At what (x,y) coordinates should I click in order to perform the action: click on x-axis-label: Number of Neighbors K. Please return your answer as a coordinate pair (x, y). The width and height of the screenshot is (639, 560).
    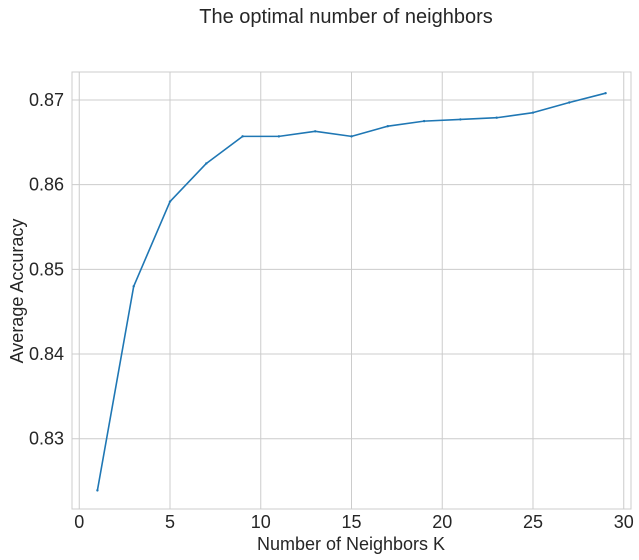
    Looking at the image, I should click on (351, 544).